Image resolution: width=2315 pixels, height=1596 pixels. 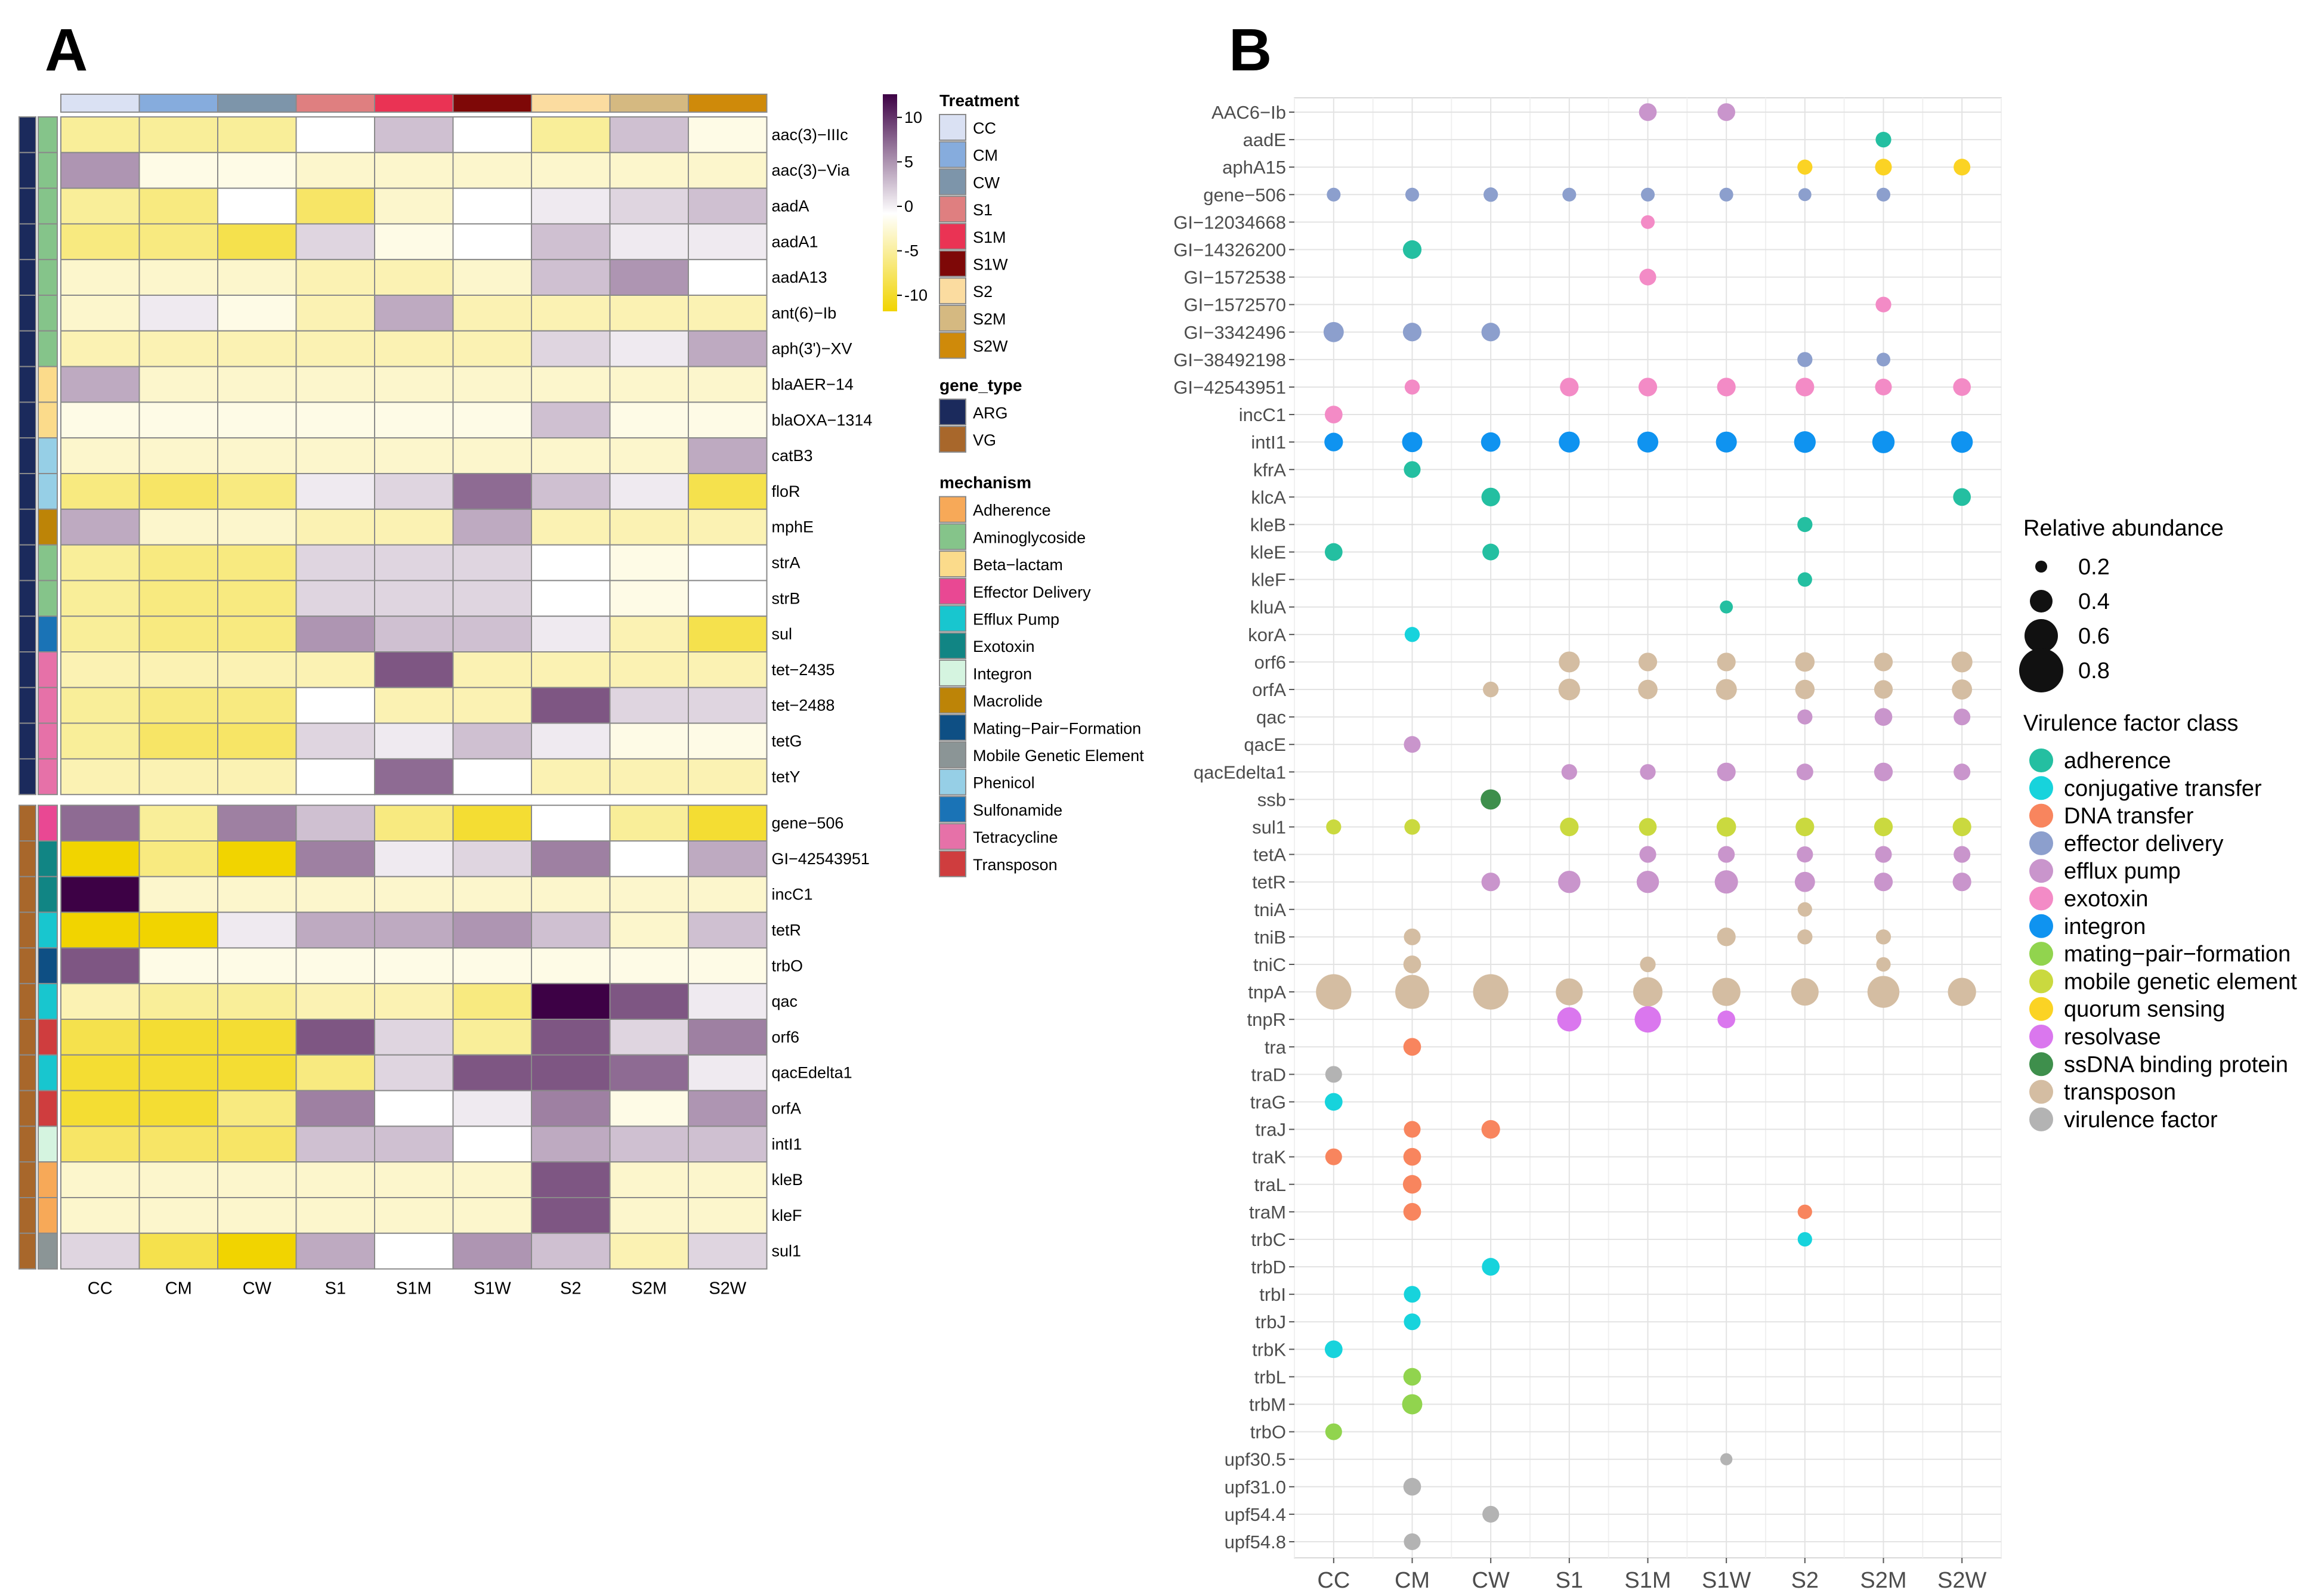 What do you see at coordinates (1268, 1074) in the screenshot?
I see `y-tick-label: traD` at bounding box center [1268, 1074].